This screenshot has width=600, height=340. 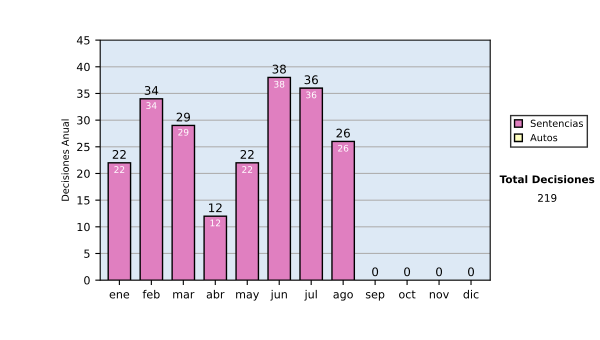 I want to click on x-tick-label: mar, so click(x=183, y=295).